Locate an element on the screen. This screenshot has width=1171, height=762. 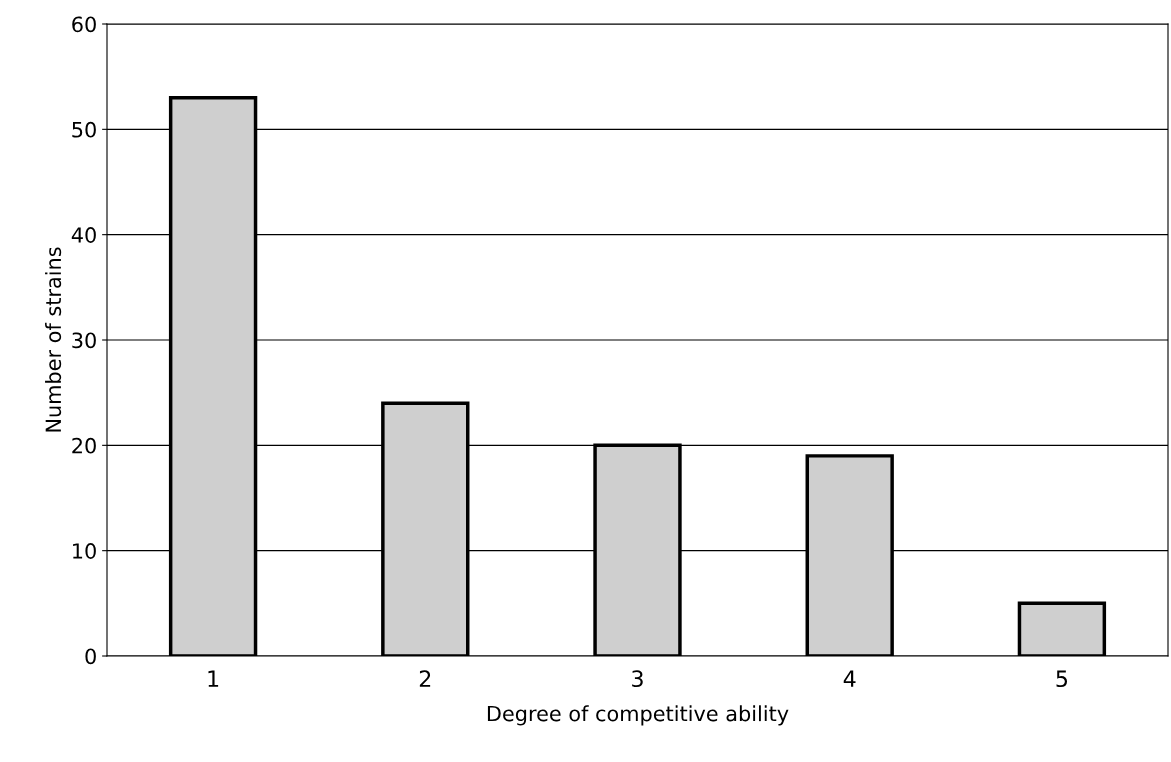
y-axis-title: Number of strains is located at coordinates (53, 339).